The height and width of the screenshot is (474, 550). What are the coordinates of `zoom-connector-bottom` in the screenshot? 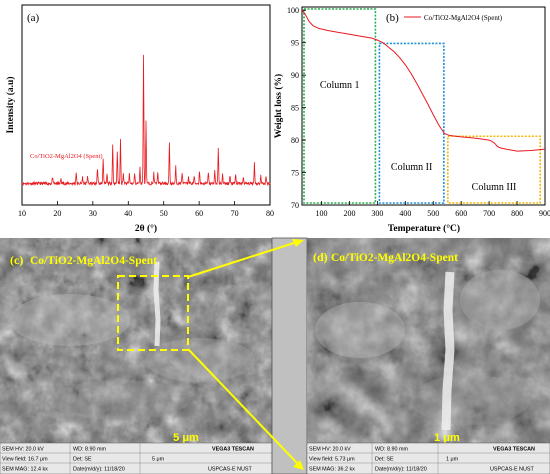 It's located at (242, 406).